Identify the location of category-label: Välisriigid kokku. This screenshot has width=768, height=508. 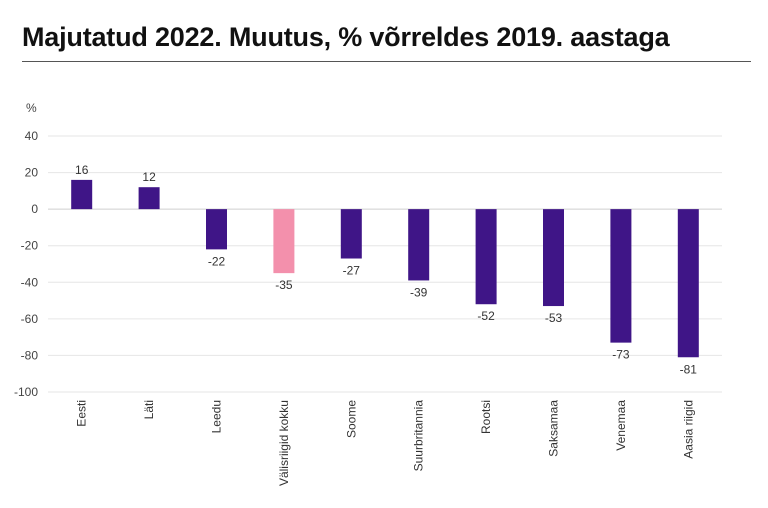
(284, 443).